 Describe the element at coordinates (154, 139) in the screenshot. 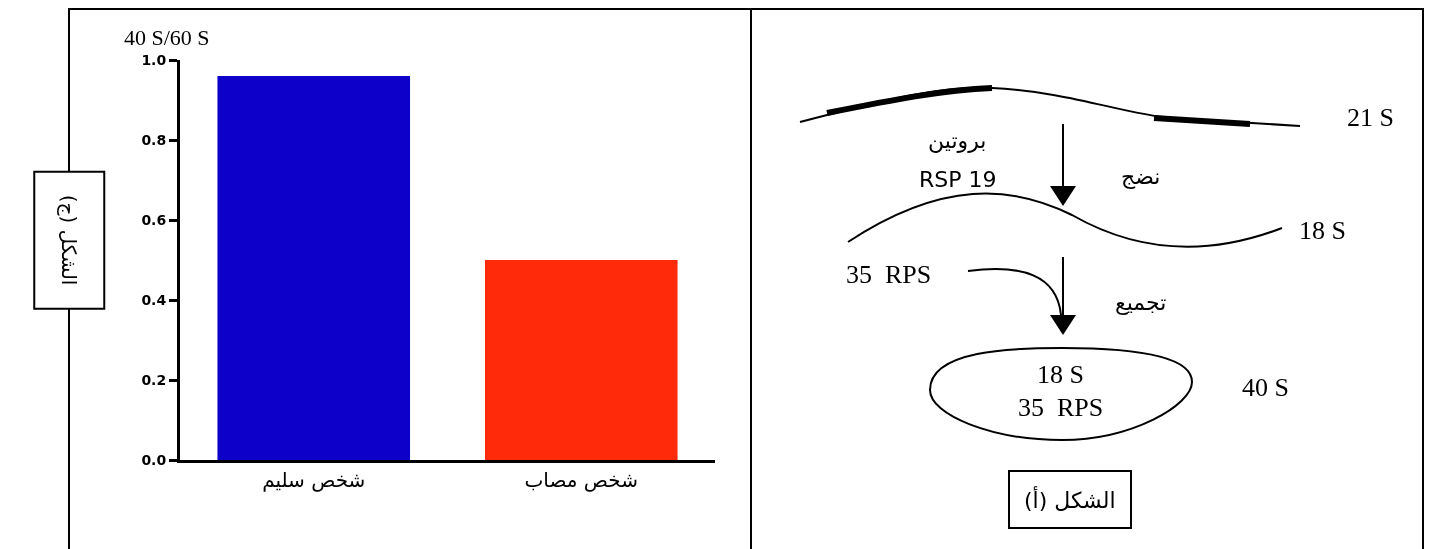

I see `y-tick-label: 0.8` at that location.